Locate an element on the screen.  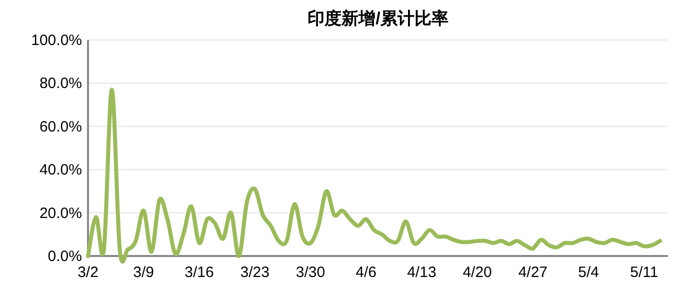
chart-title: 印度新增/累计比率 is located at coordinates (378, 18).